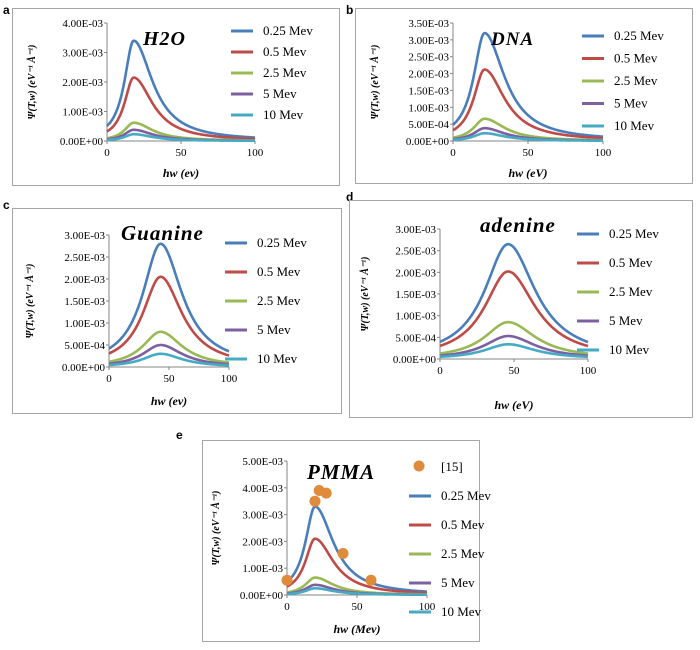  Describe the element at coordinates (179, 435) in the screenshot. I see `panel-letter-e: e` at that location.